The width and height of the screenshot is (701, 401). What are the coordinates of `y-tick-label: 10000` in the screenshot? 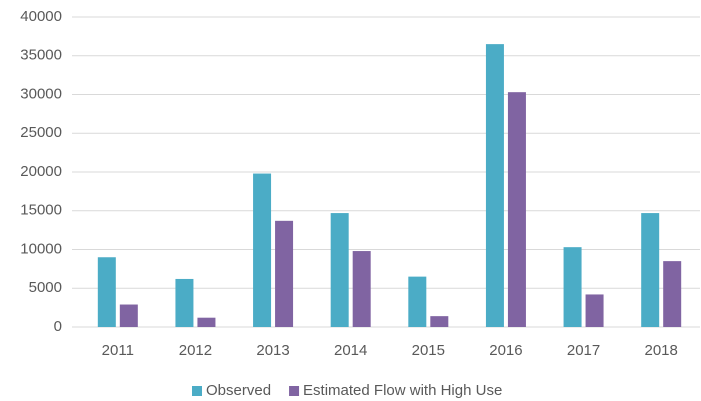 It's located at (41, 248).